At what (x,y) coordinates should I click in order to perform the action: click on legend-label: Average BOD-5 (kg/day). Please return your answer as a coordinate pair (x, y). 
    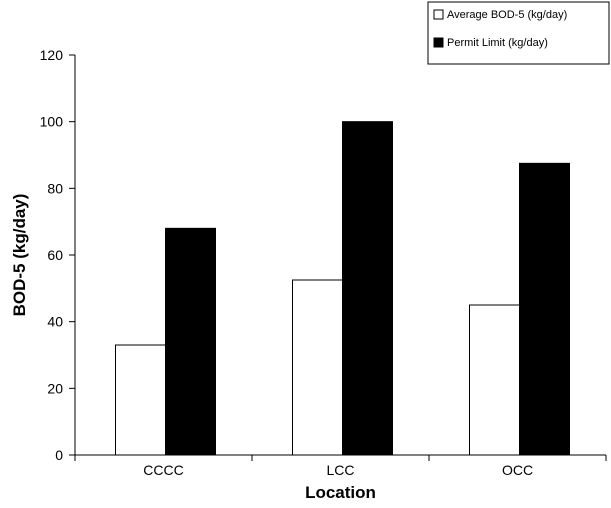
    Looking at the image, I should click on (507, 15).